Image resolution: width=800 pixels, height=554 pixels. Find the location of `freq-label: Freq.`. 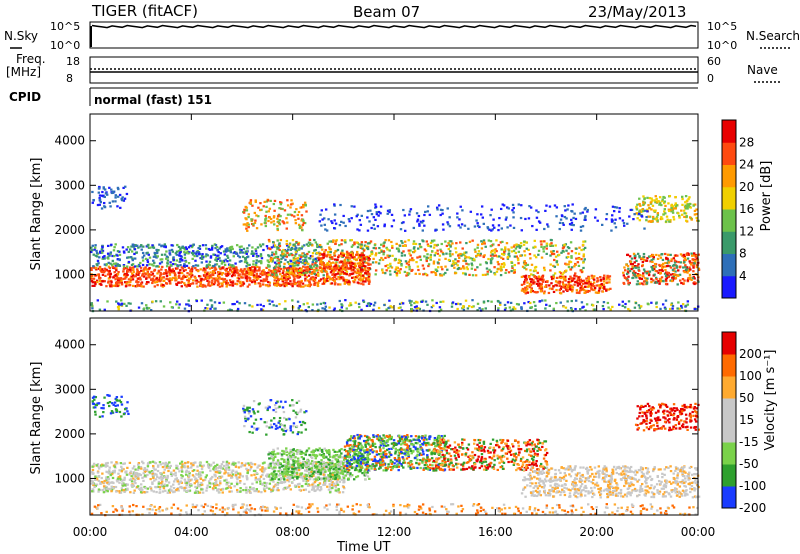

freq-label: Freq. is located at coordinates (31, 59).